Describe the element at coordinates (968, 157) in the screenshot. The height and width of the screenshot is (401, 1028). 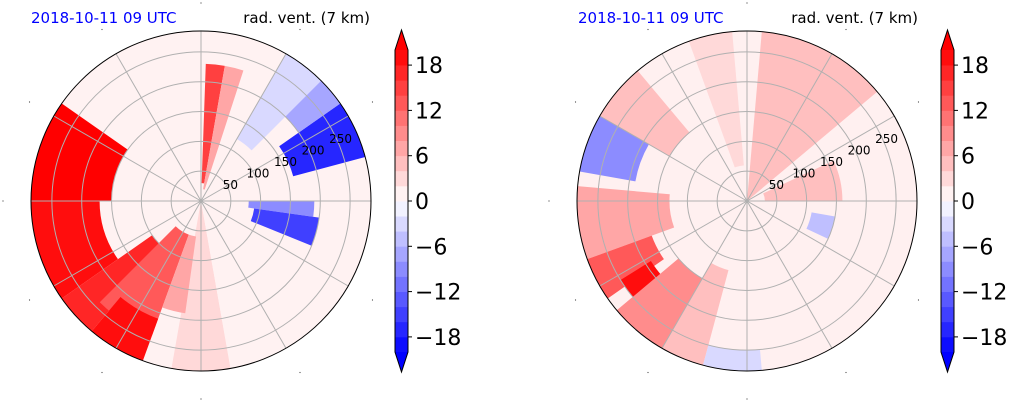
I see `panel-2-cbar-tick: 6` at that location.